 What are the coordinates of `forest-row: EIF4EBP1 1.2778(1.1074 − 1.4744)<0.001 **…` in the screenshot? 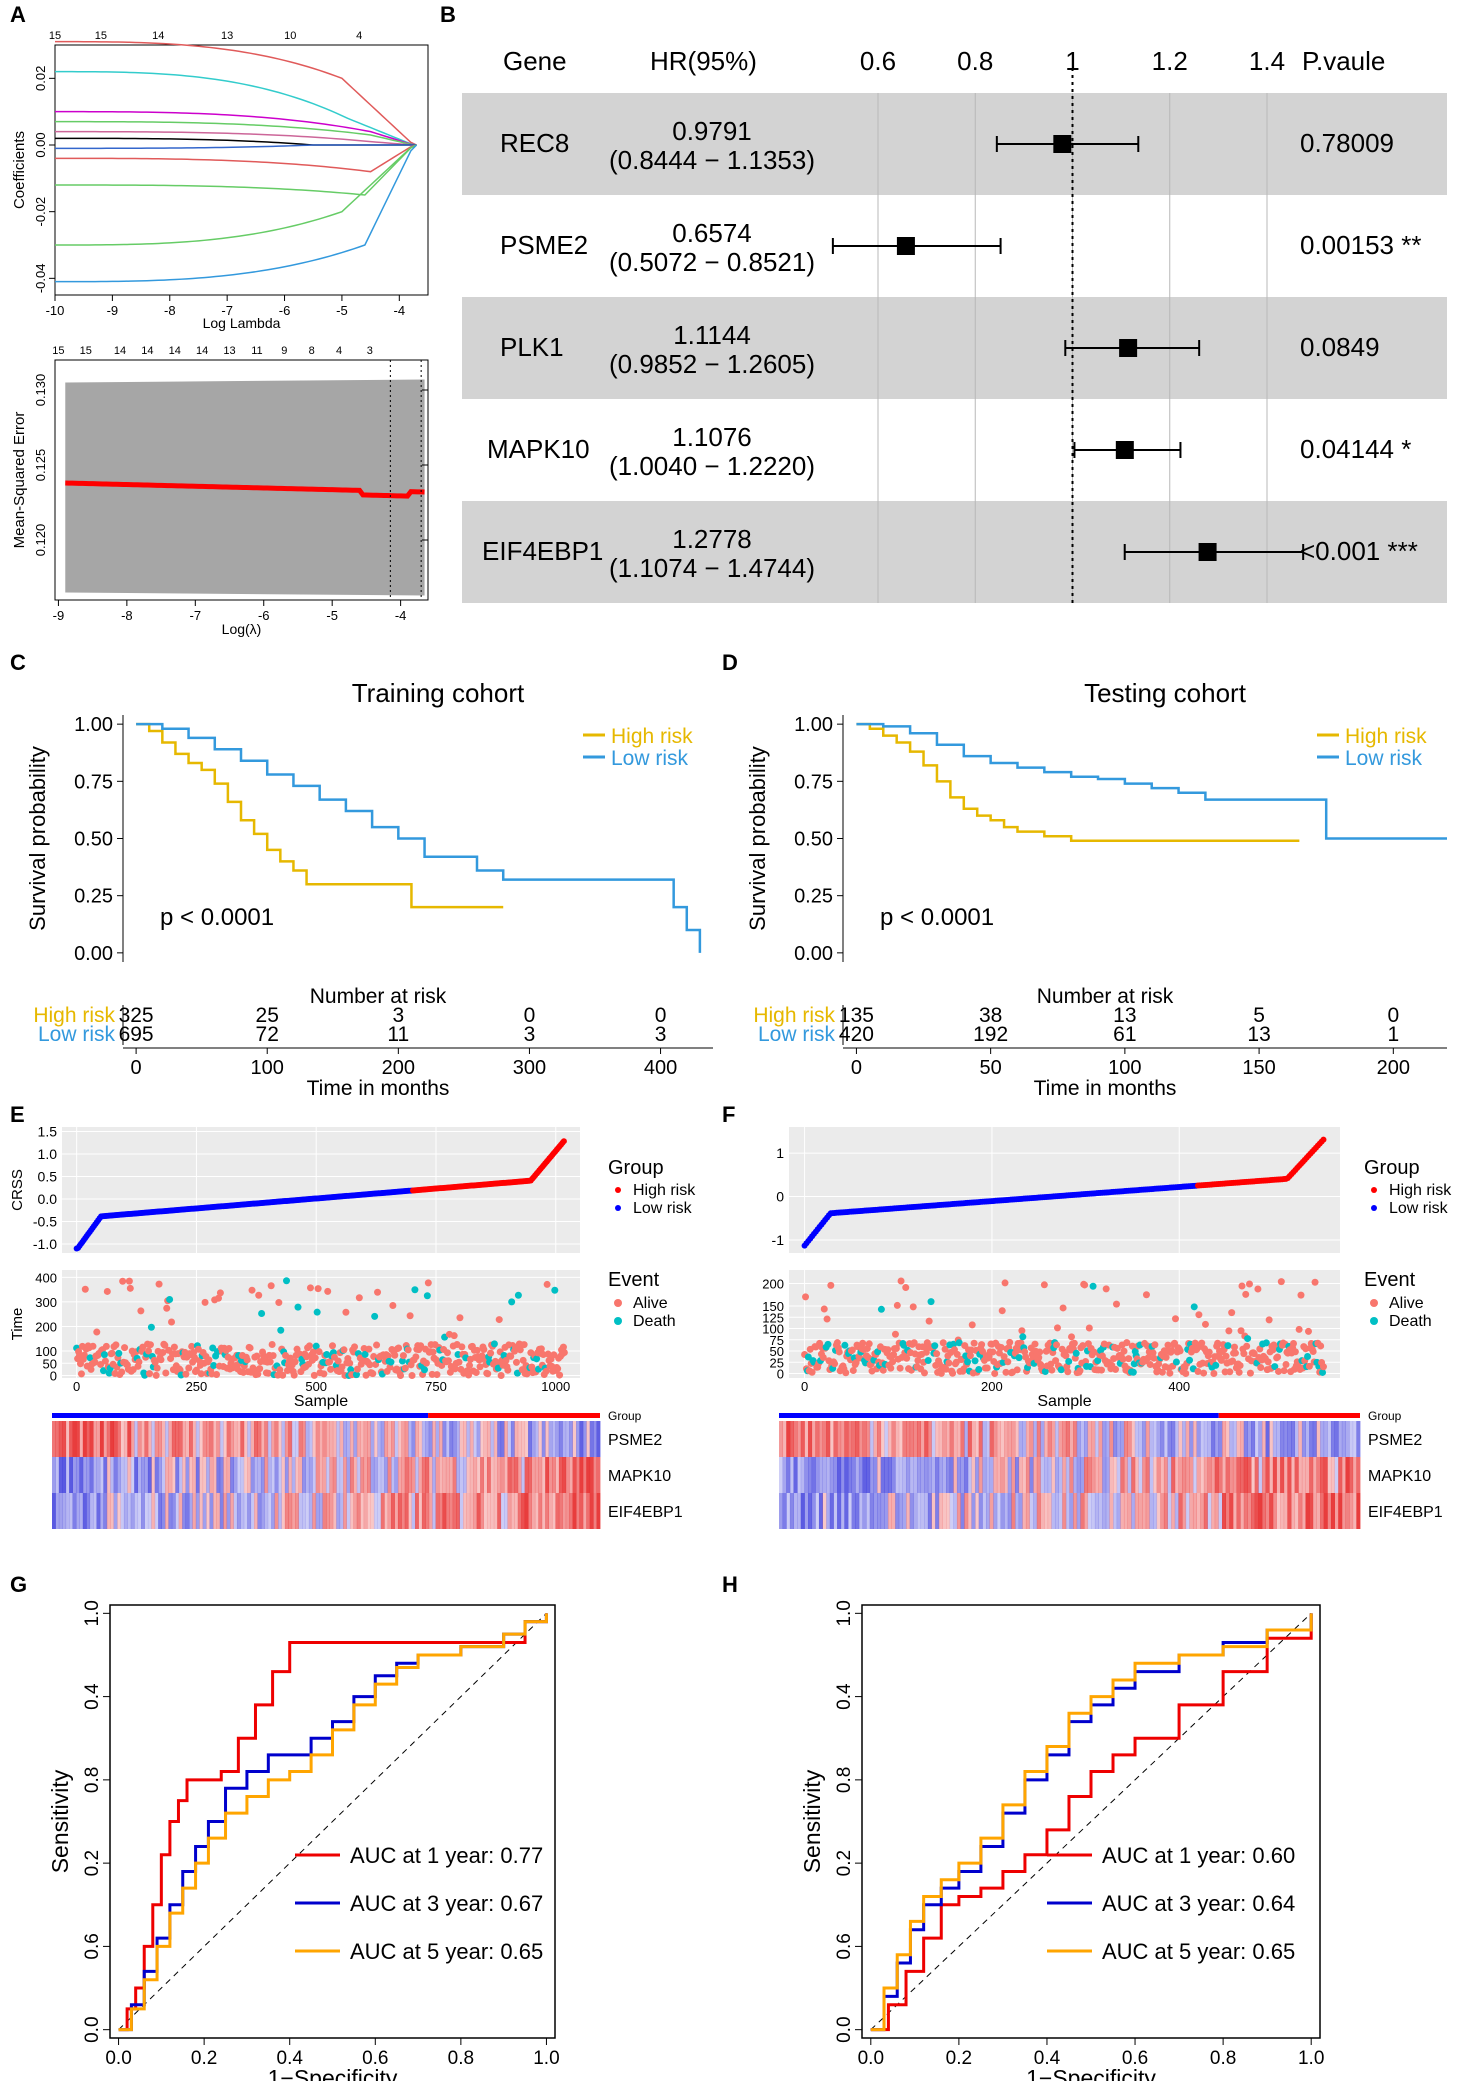 It's located at (950, 553).